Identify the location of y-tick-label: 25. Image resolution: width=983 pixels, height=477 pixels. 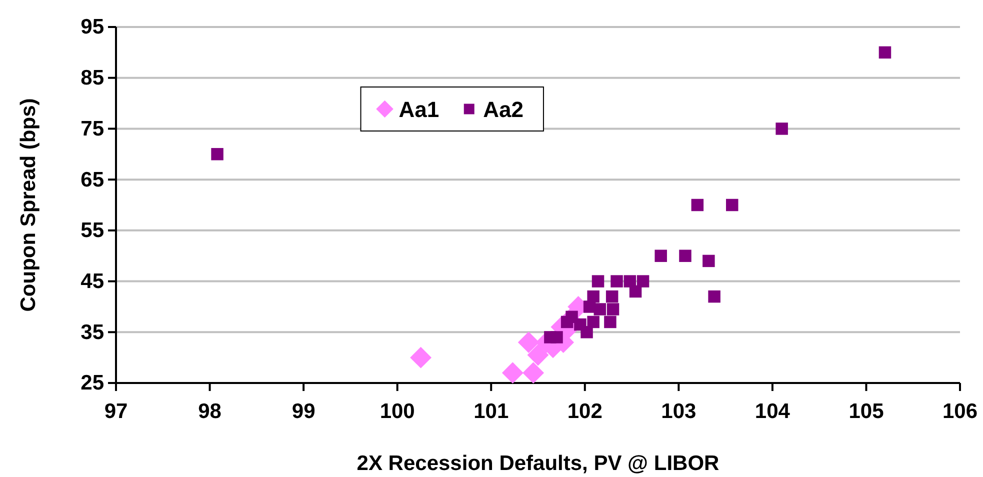
(92, 383).